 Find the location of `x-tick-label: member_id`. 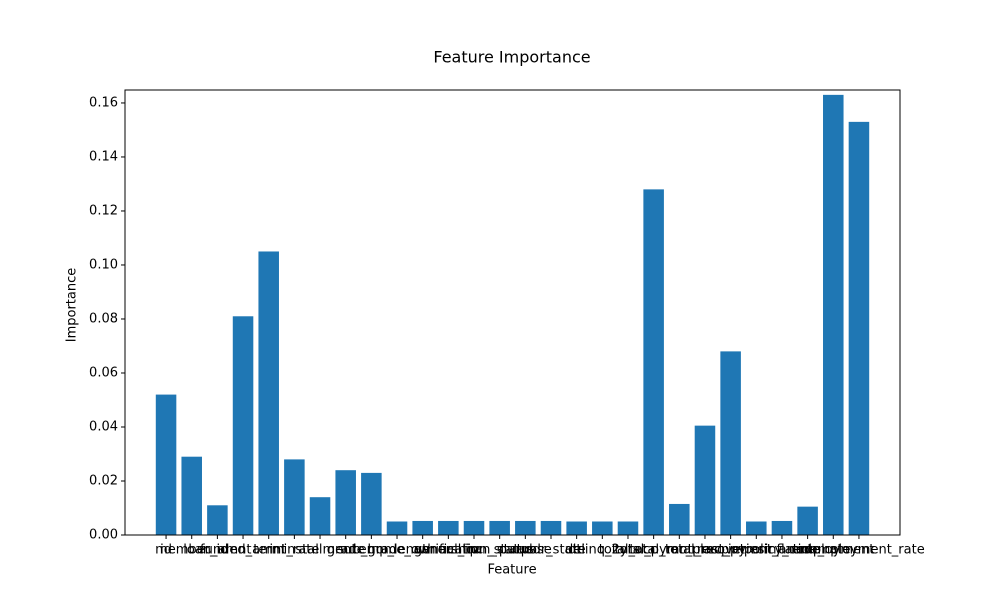

x-tick-label: member_id is located at coordinates (191, 550).